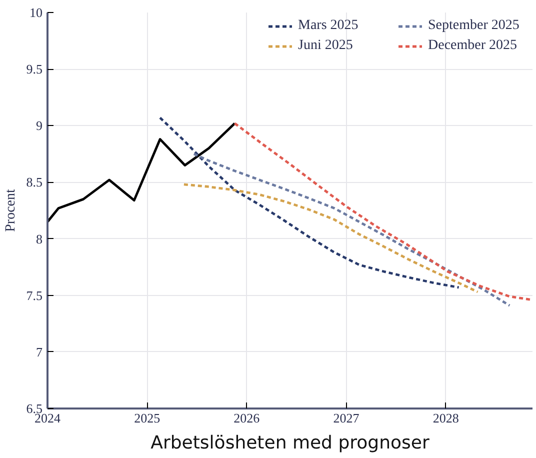 This screenshot has width=536, height=458. Describe the element at coordinates (34, 182) in the screenshot. I see `y-tick-label: 8.5` at that location.